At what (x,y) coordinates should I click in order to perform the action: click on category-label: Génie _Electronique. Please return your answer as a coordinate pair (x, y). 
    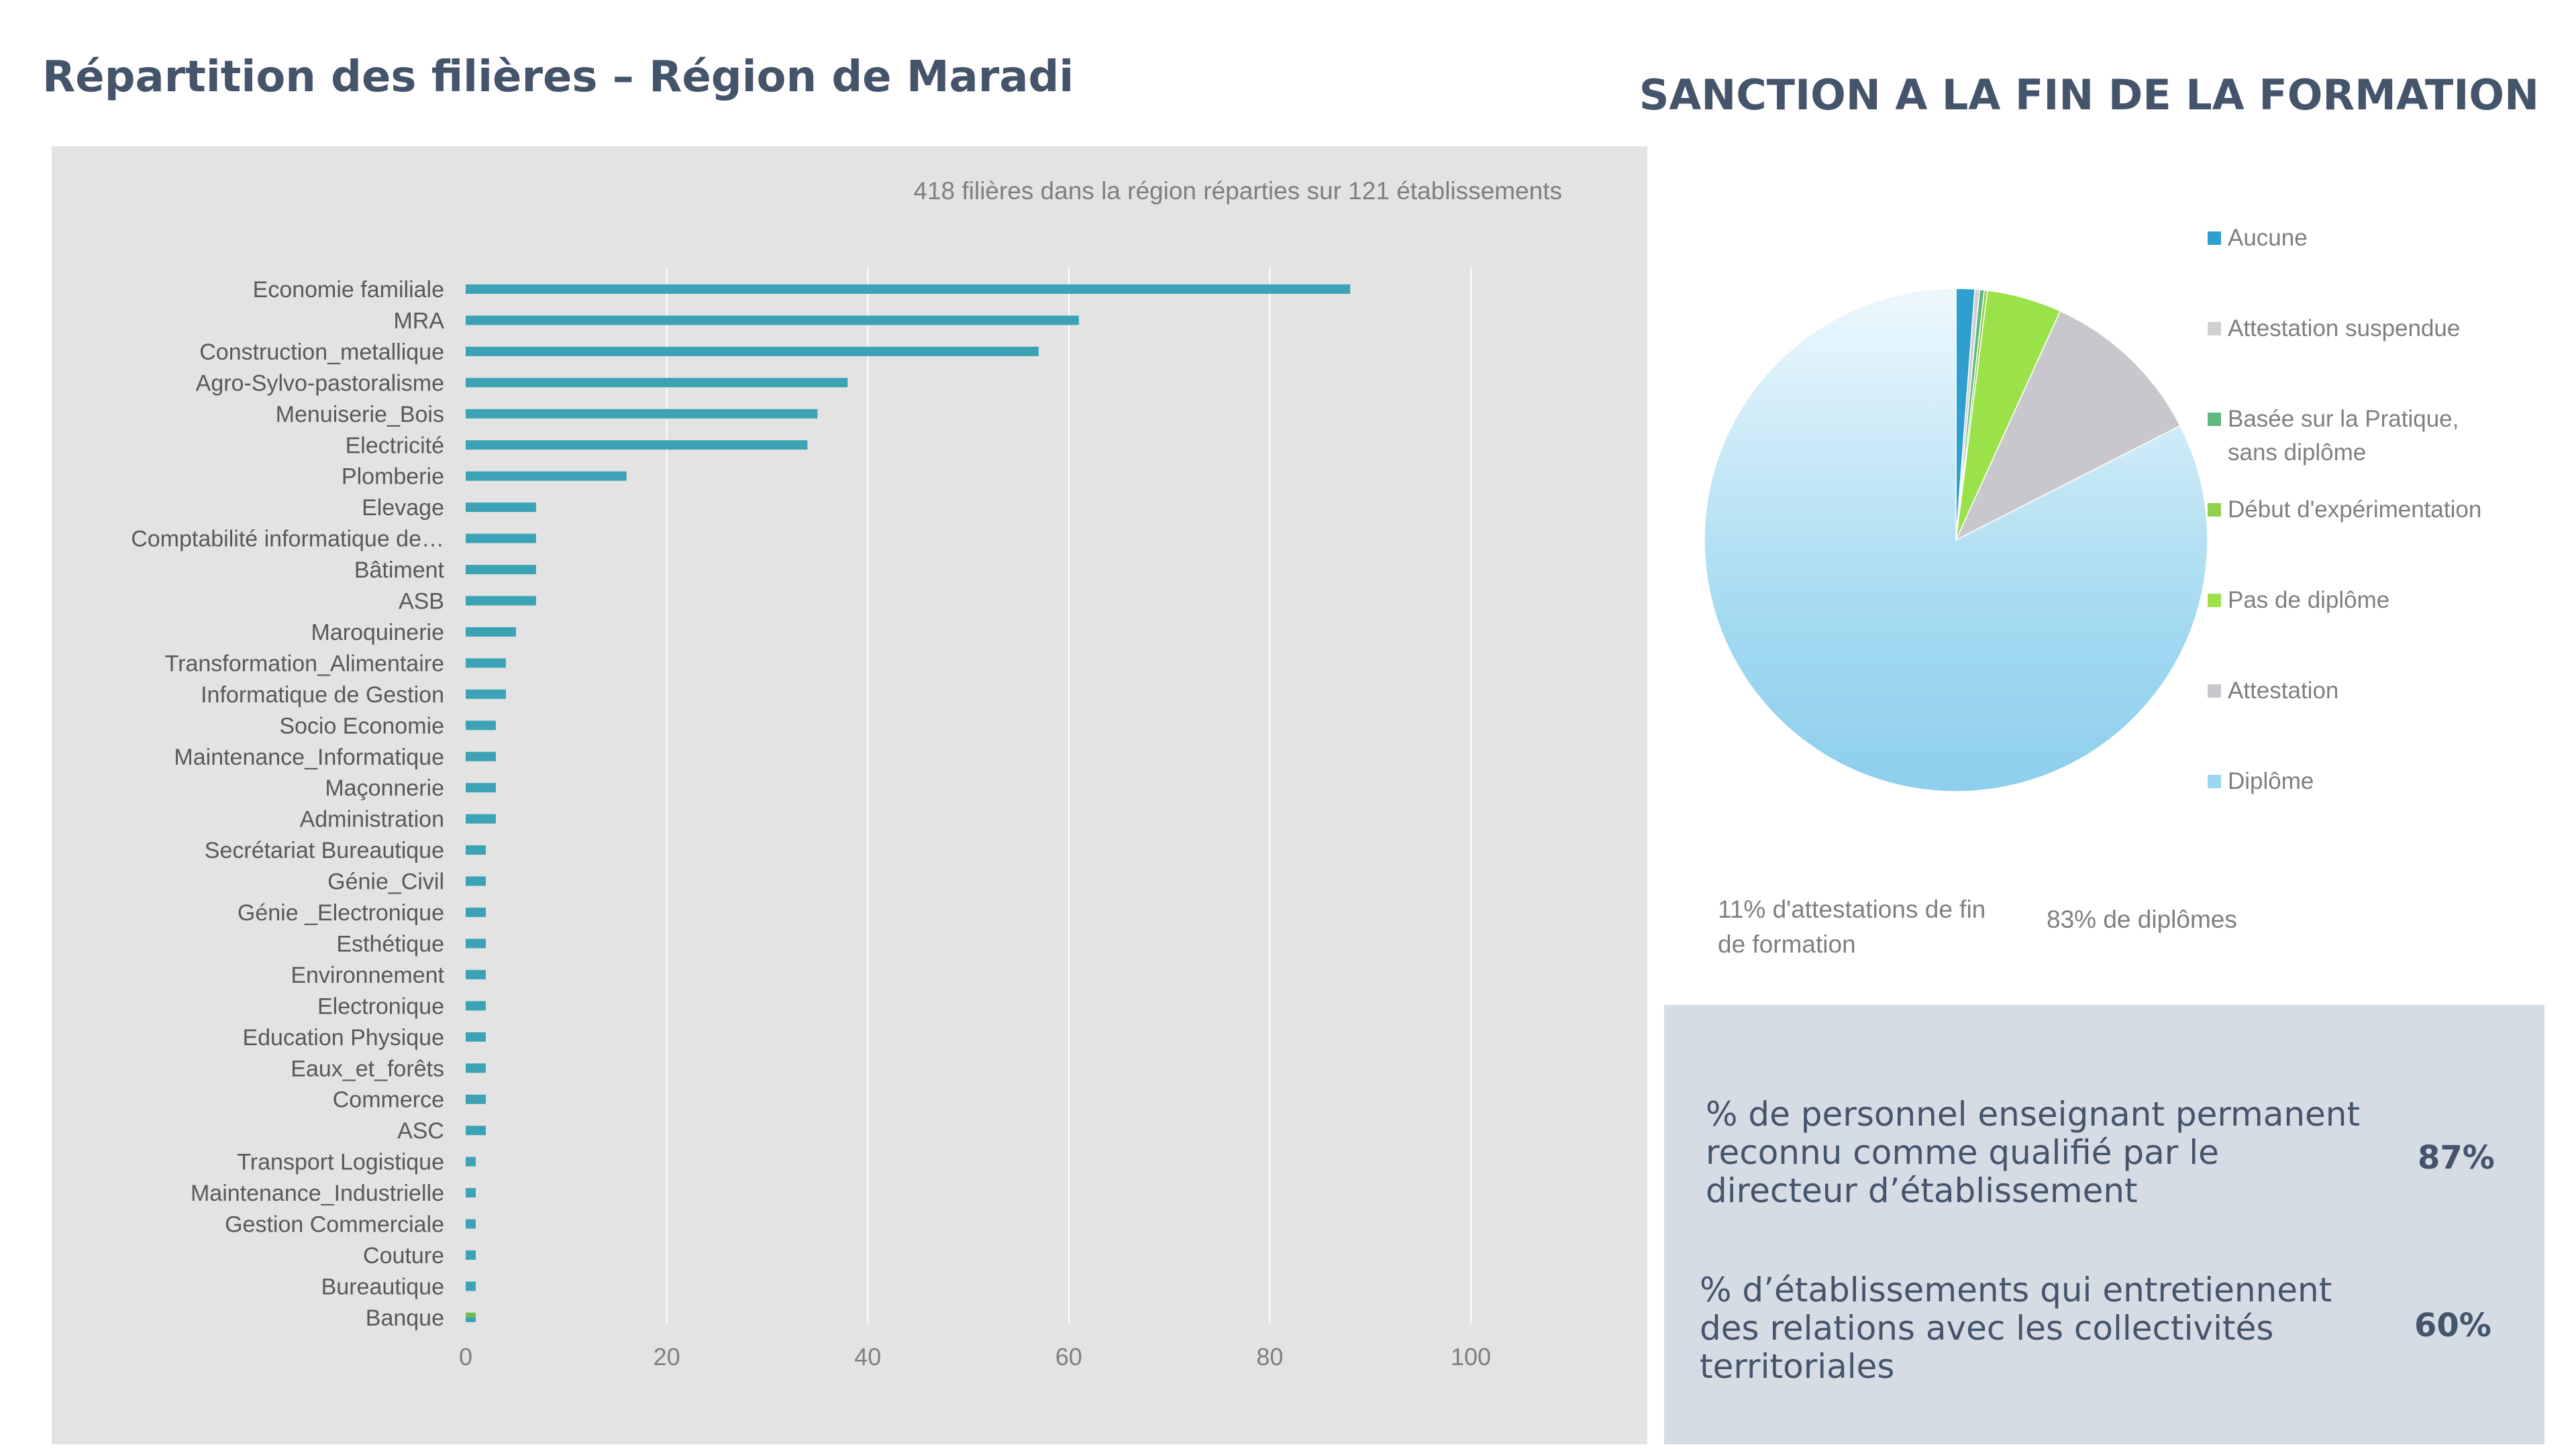
    Looking at the image, I should click on (341, 913).